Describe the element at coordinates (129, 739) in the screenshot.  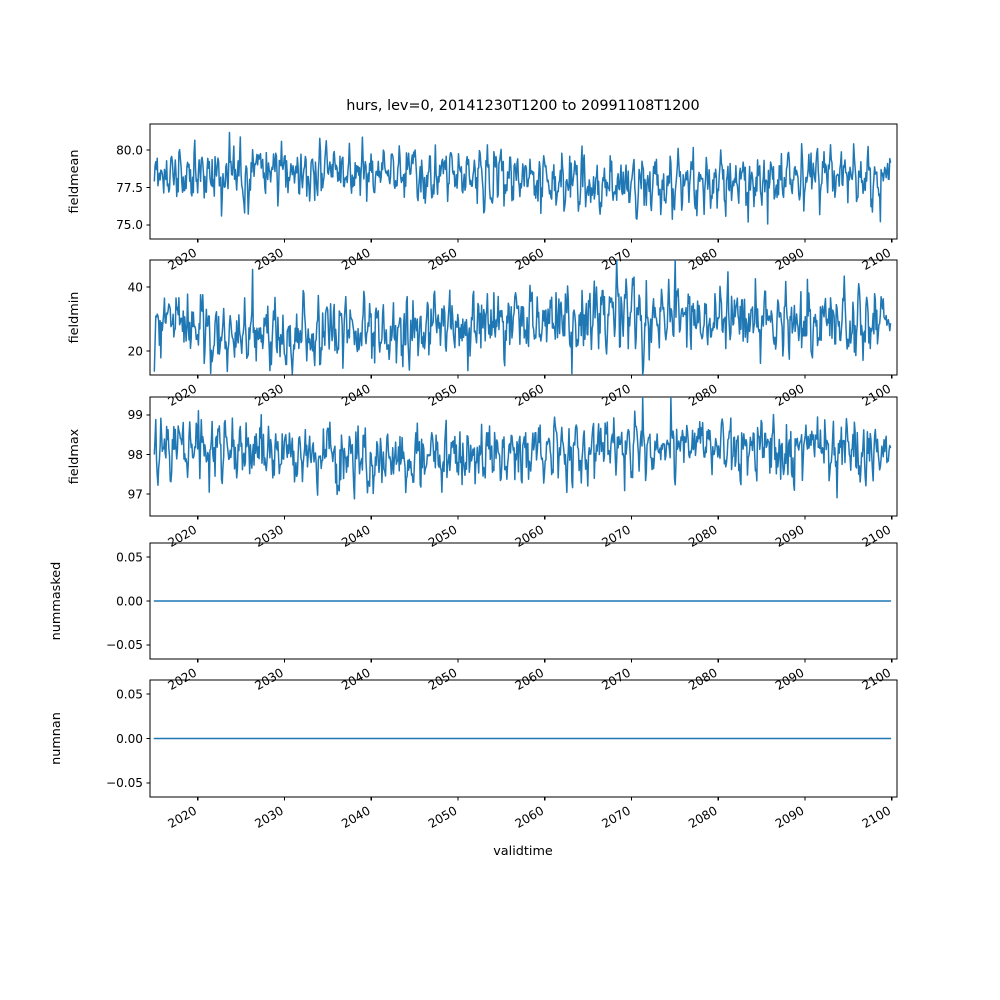
I see `y-tick-label-numnan-1: 0.00` at that location.